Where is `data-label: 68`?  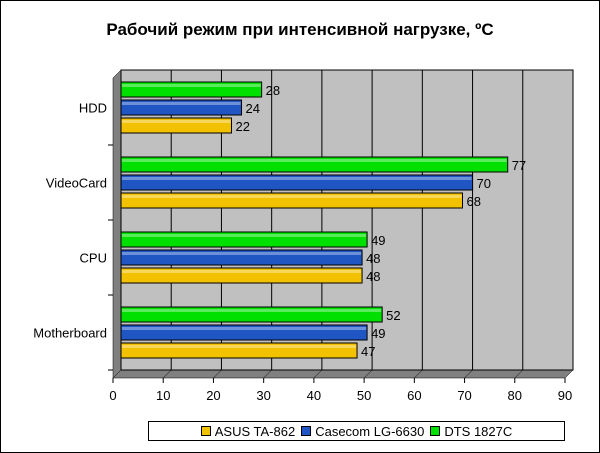
data-label: 68 is located at coordinates (474, 201).